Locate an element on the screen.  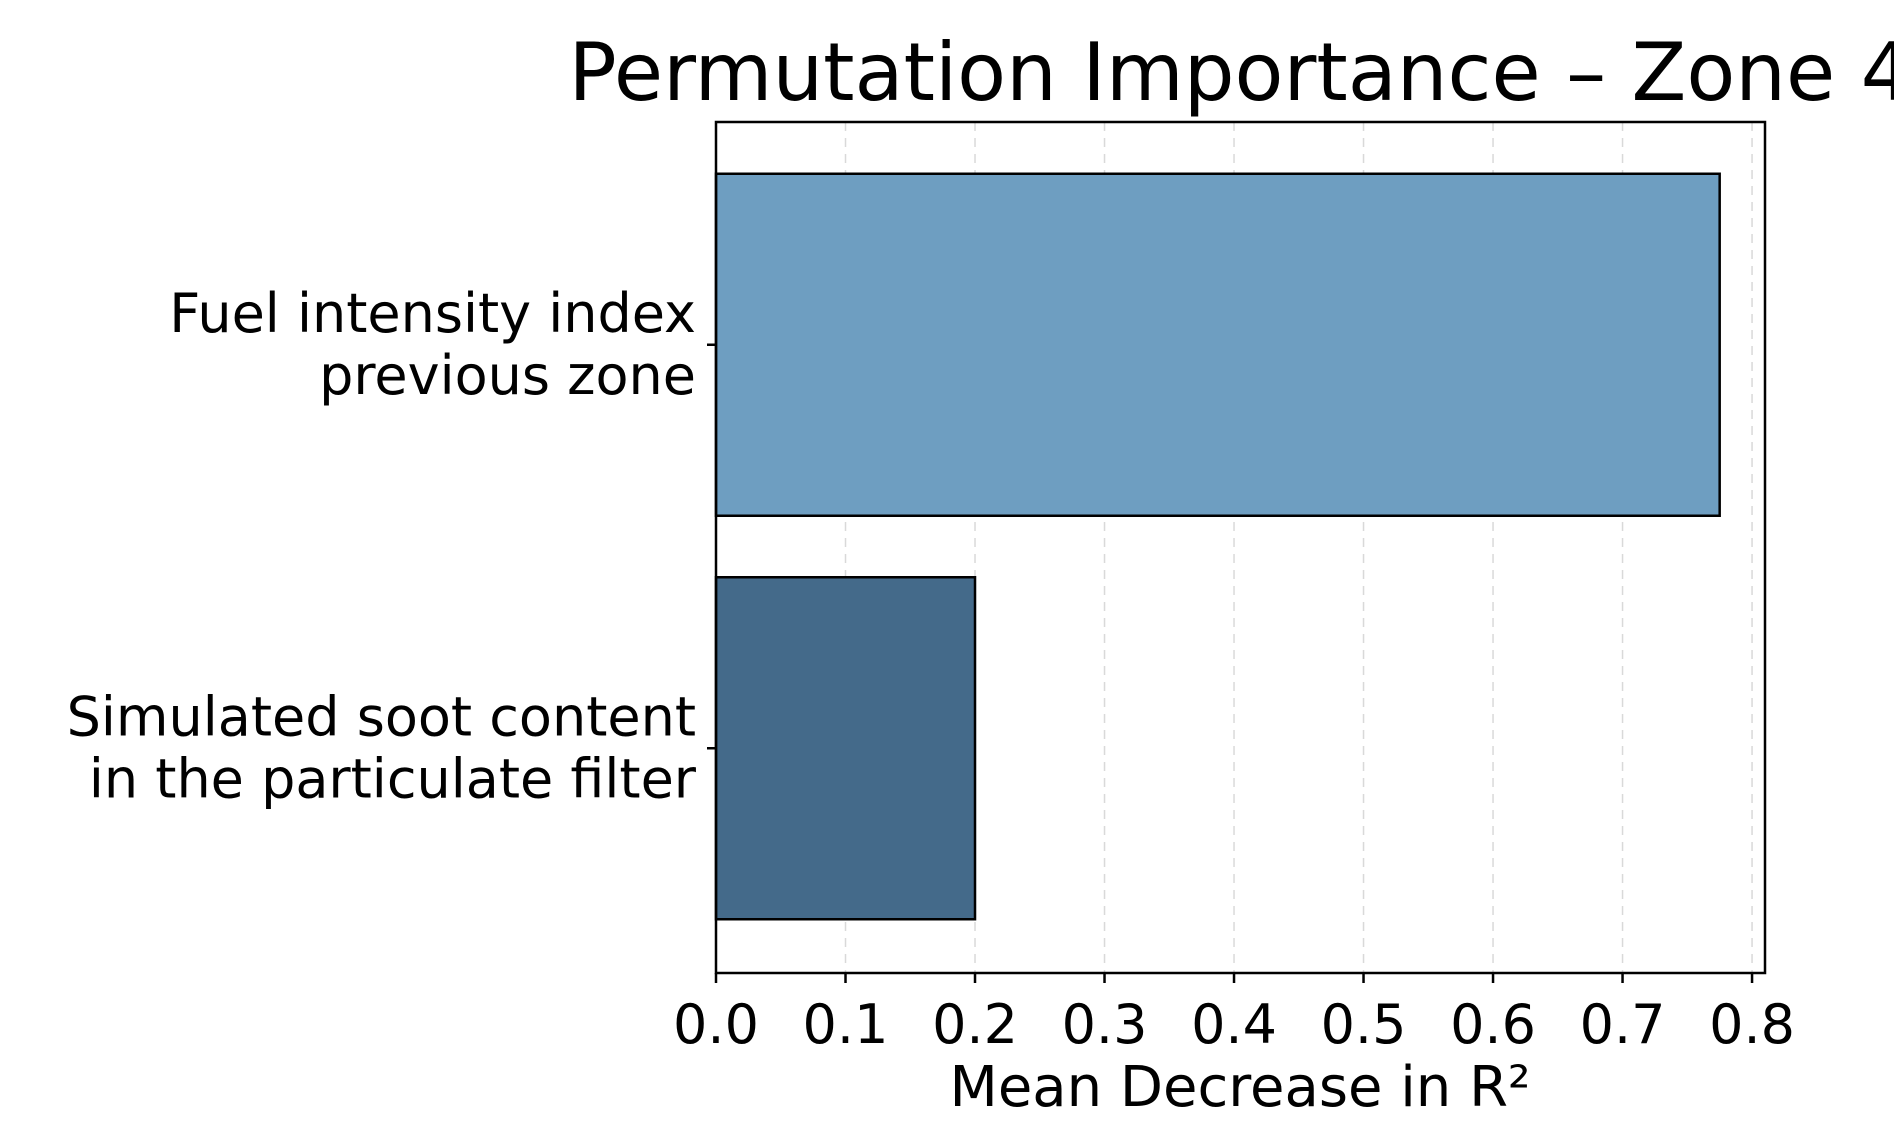
x-axis-ticks: 0.0 0.1 0.2 0.3 0.4 0.5 0.6 0.7 0.8 is located at coordinates (1234, 1014).